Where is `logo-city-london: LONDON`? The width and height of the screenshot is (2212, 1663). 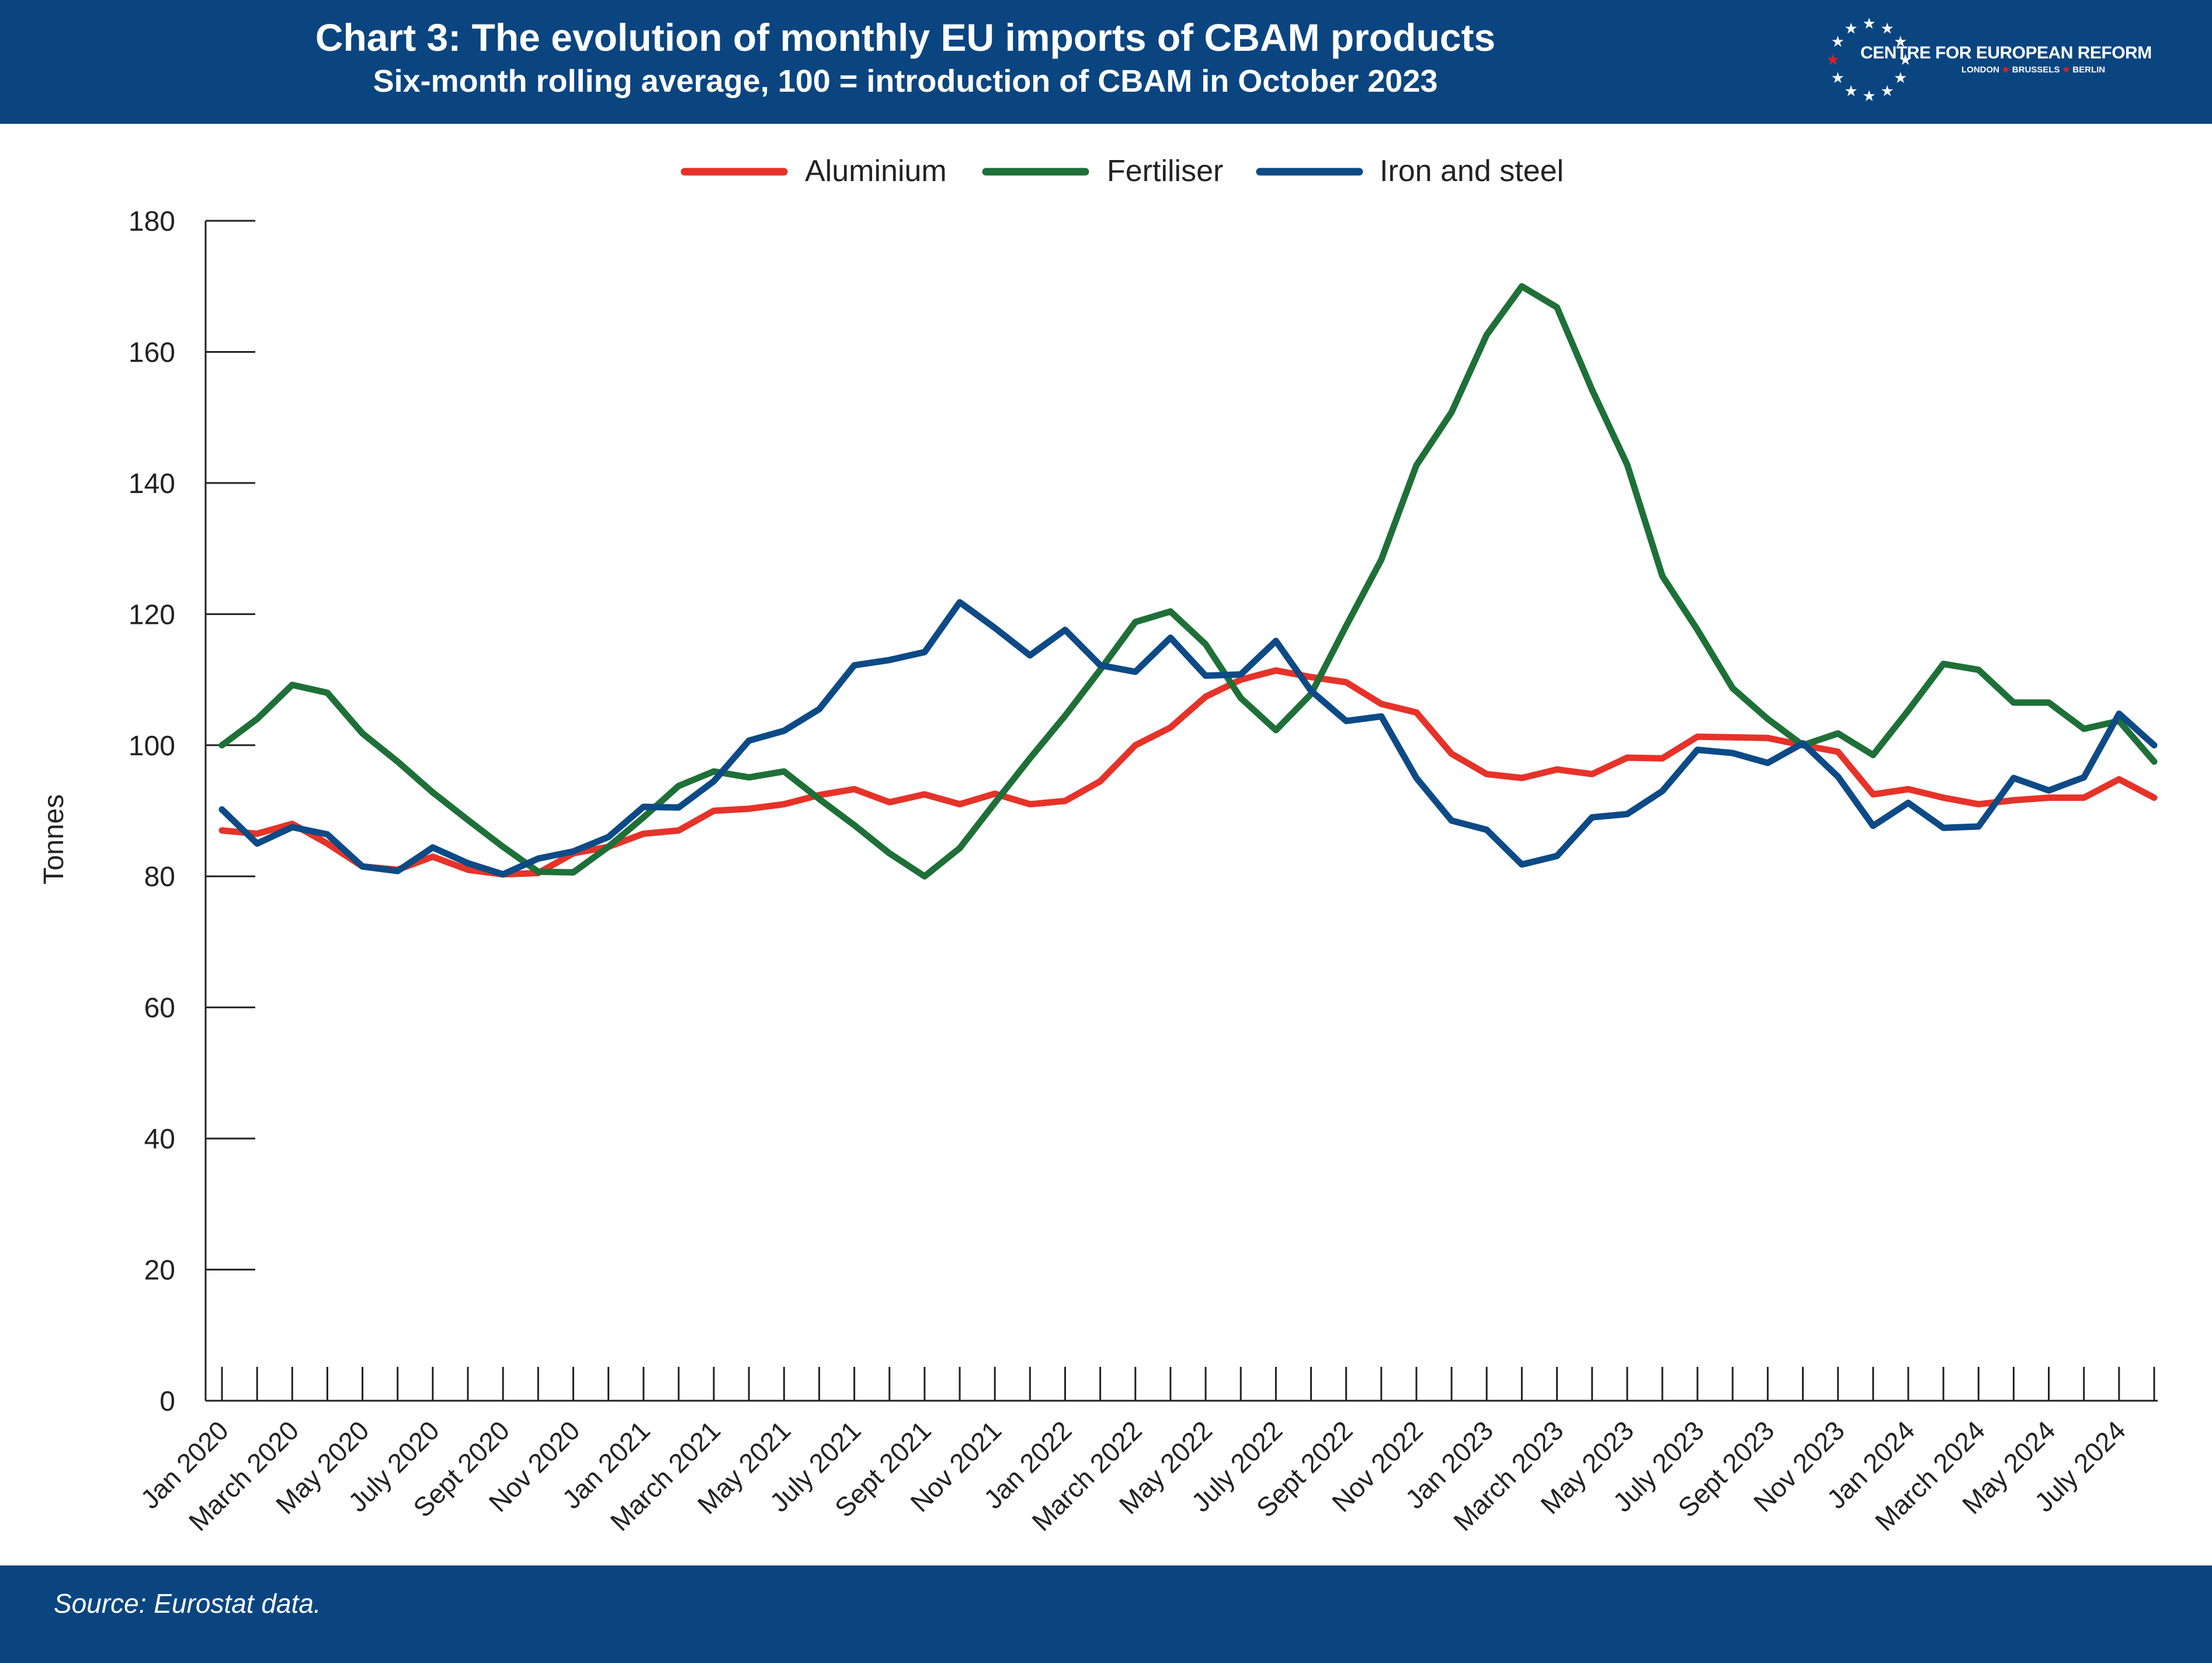 logo-city-london: LONDON is located at coordinates (1980, 70).